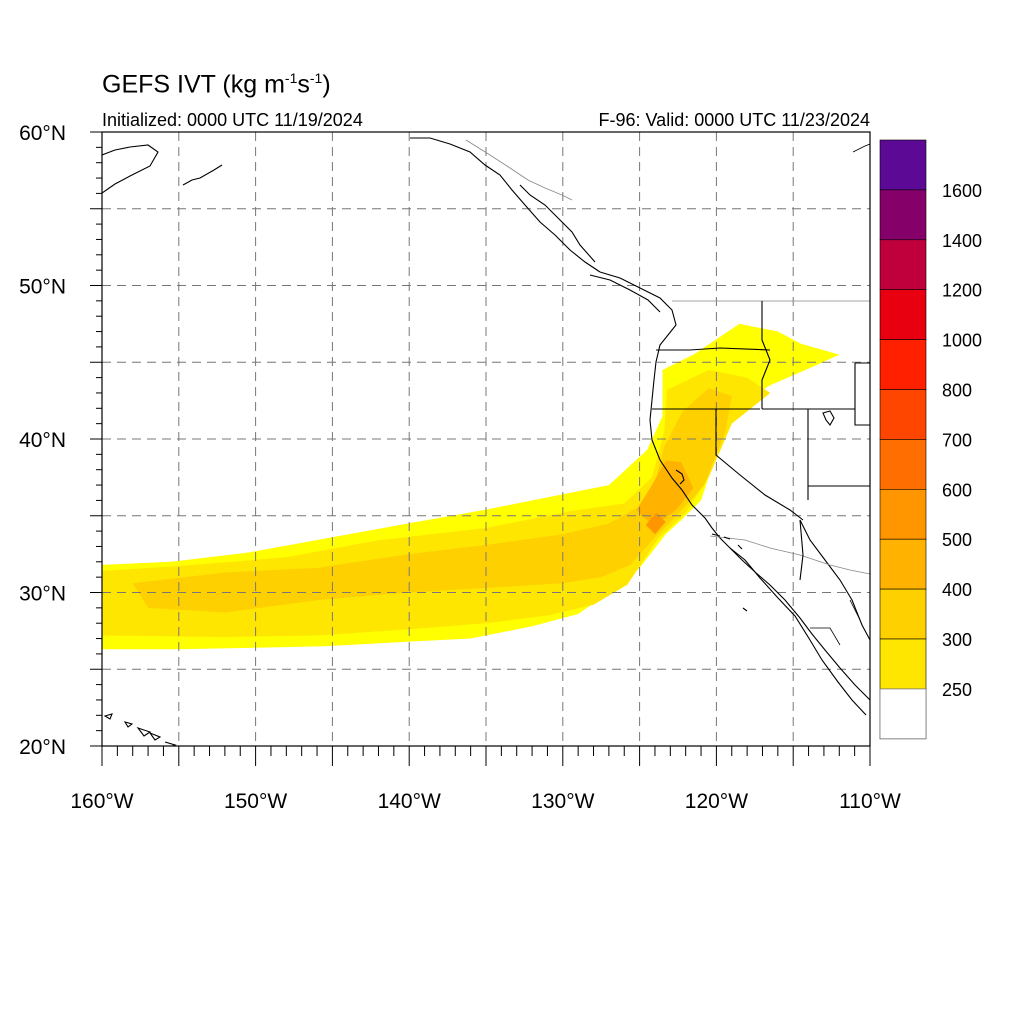 The width and height of the screenshot is (1024, 1024). I want to click on bc-inner-coastline, so click(557, 223).